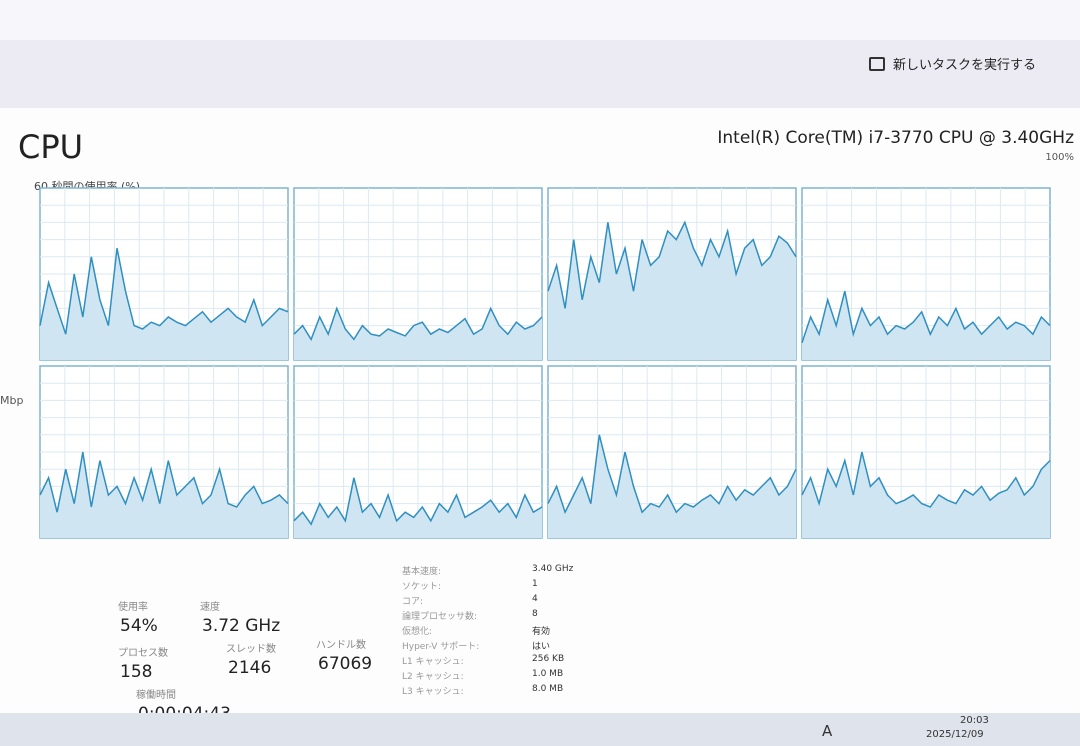 Image resolution: width=1080 pixels, height=746 pixels. I want to click on stat-label: 速度, so click(210, 607).